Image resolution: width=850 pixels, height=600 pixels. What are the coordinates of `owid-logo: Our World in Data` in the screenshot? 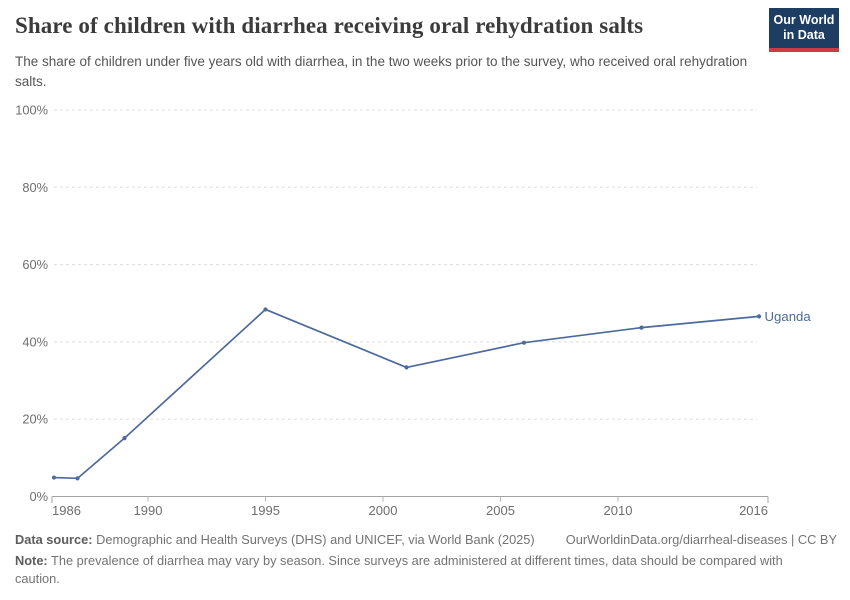 It's located at (804, 30).